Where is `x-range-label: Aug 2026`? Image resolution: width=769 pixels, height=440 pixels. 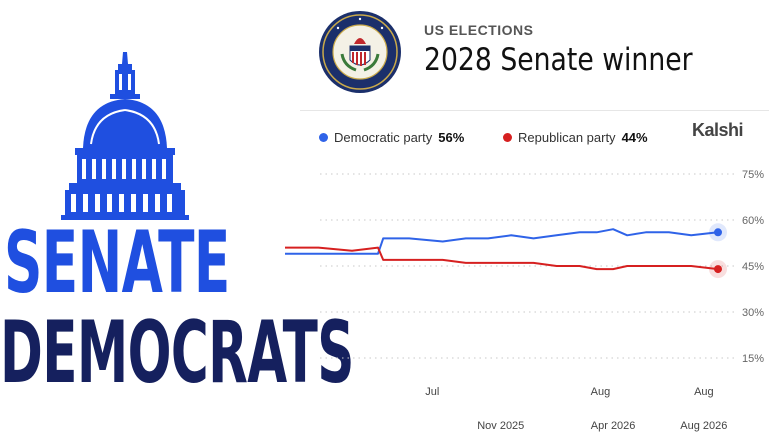 x-range-label: Aug 2026 is located at coordinates (703, 426).